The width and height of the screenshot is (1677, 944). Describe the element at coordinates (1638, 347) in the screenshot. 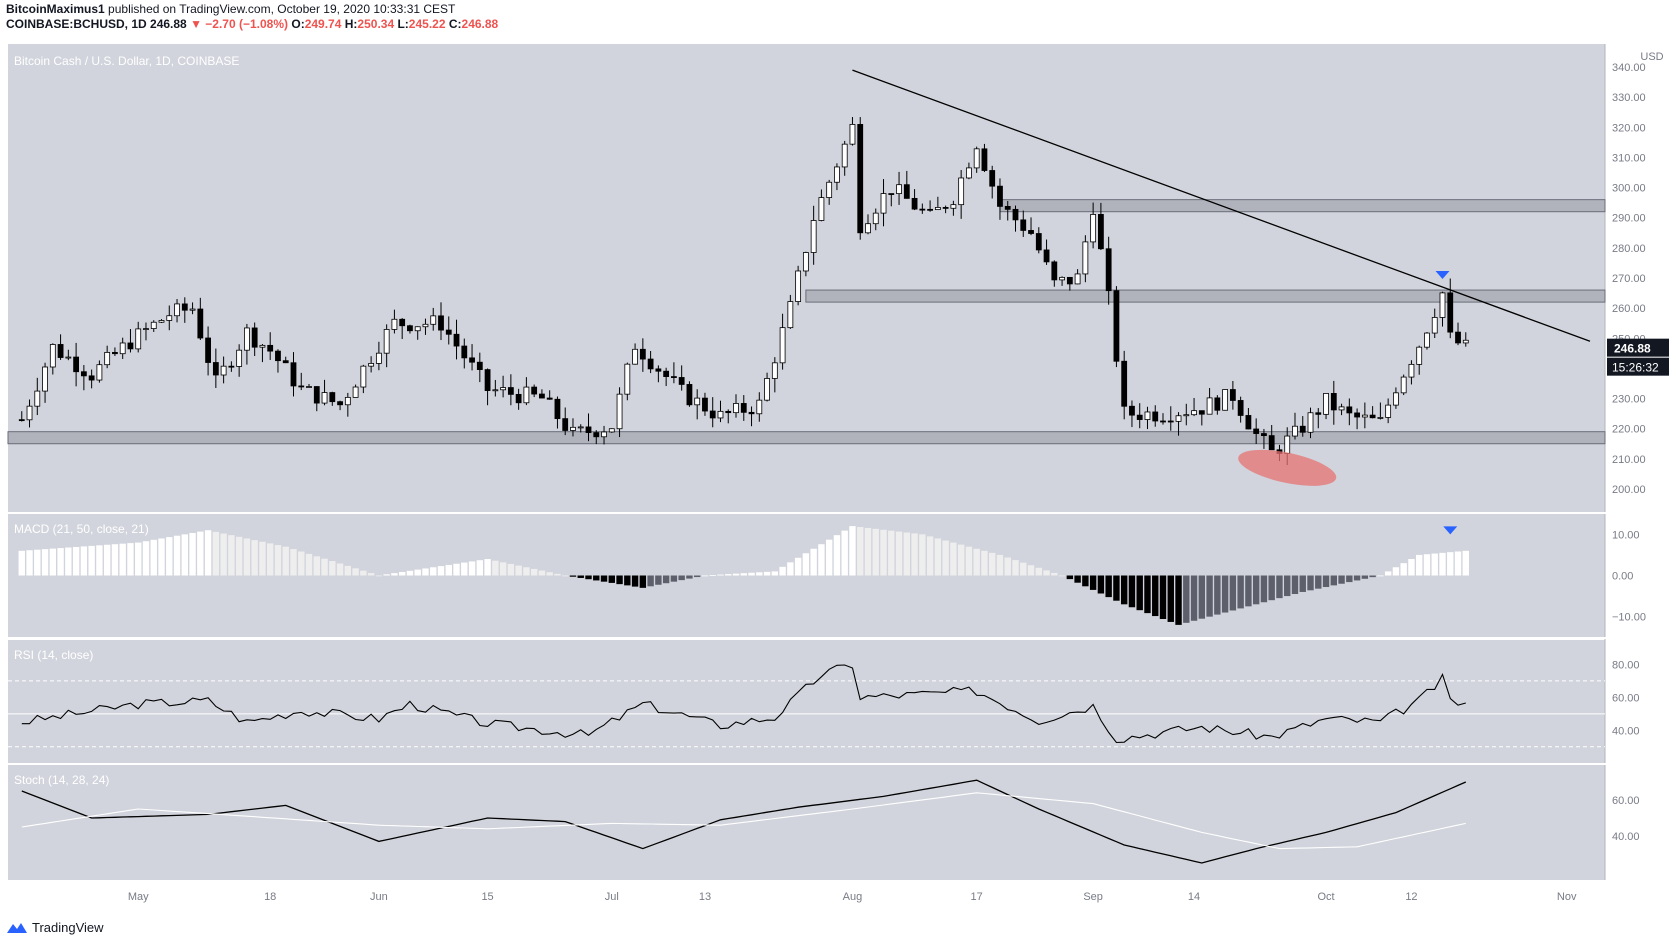

I see `last-price-box` at that location.